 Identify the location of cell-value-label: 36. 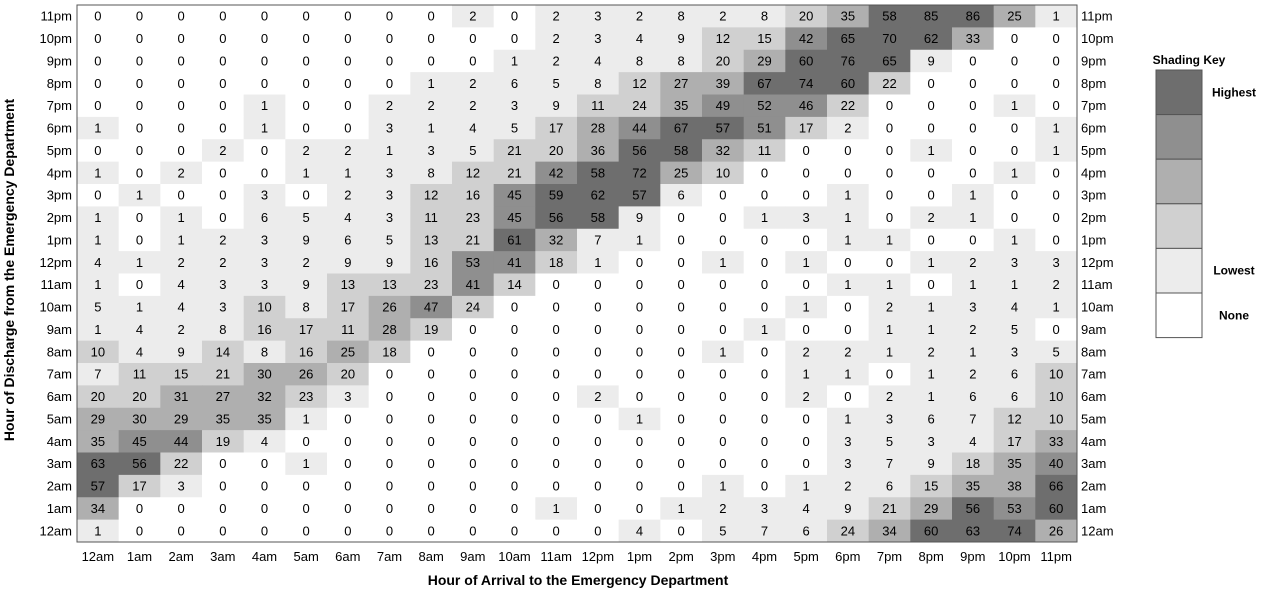
(598, 150).